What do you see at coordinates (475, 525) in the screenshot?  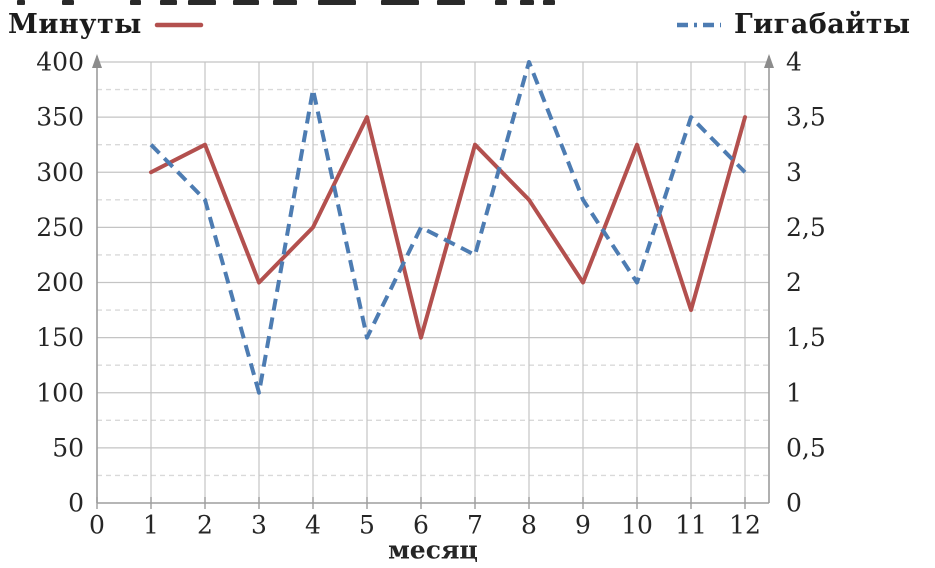 I see `x-axis-tick-label: 7` at bounding box center [475, 525].